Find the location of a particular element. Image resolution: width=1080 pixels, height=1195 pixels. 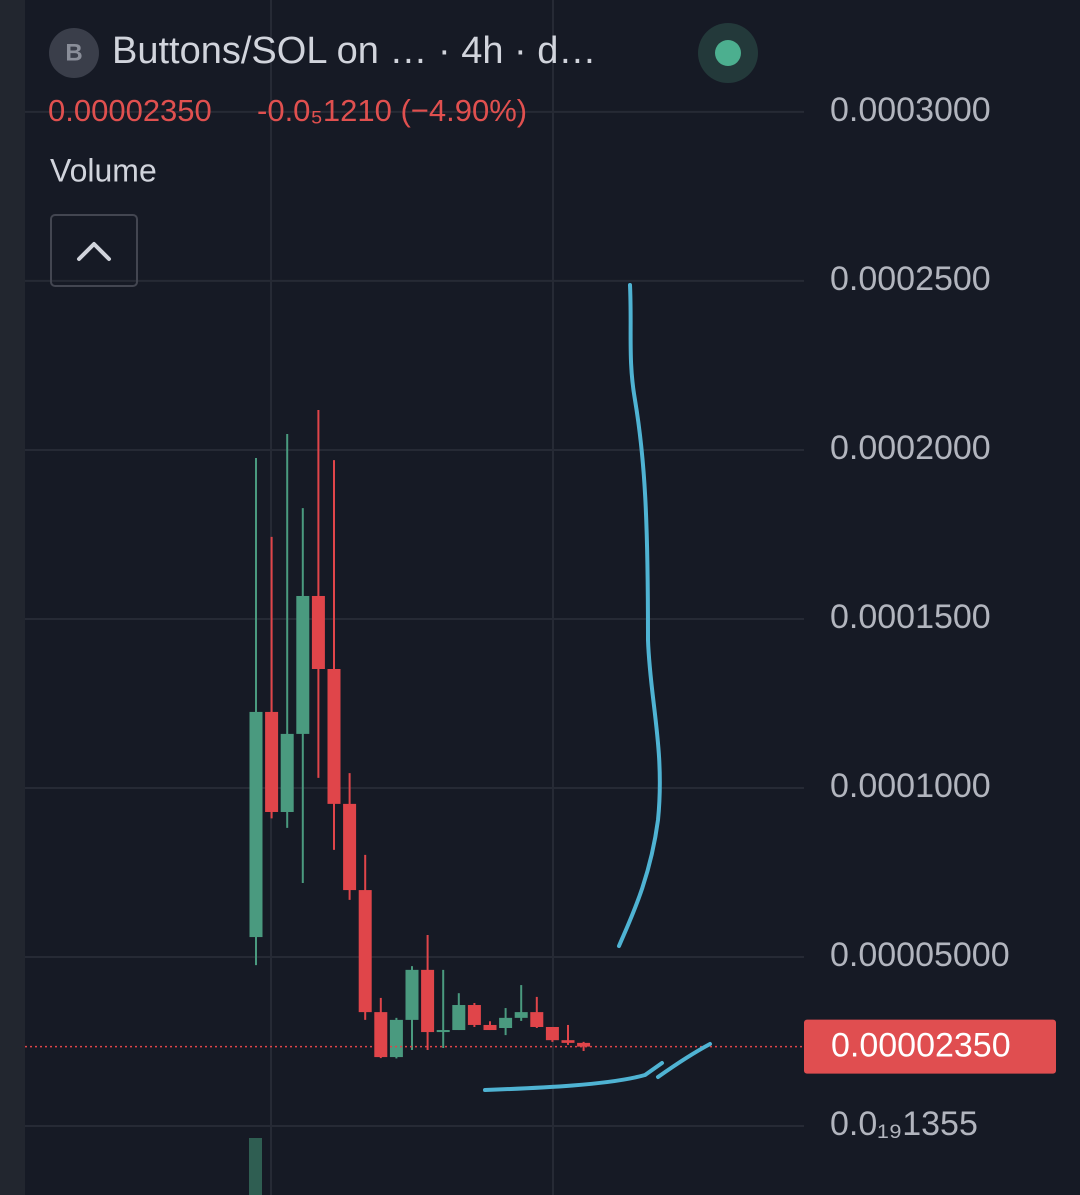

indicator-label: Volume is located at coordinates (103, 170).